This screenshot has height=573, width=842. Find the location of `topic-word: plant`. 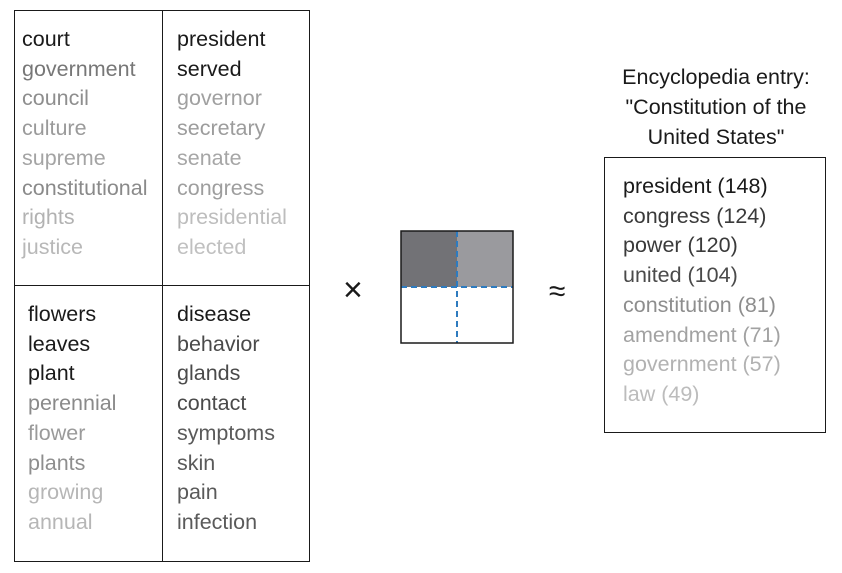

topic-word: plant is located at coordinates (51, 373).